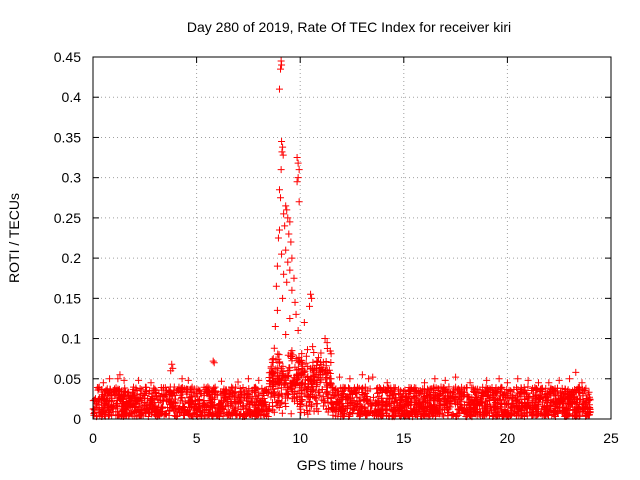  Describe the element at coordinates (350, 465) in the screenshot. I see `x-axis-label: GPS time / hours` at that location.